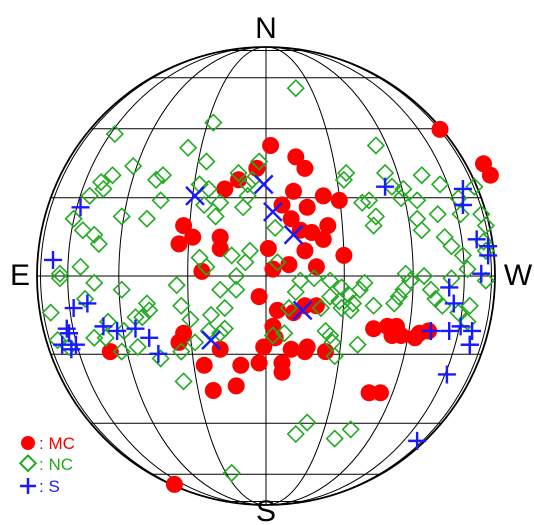  Describe the element at coordinates (28, 486) in the screenshot. I see `legend-s-marker` at that location.